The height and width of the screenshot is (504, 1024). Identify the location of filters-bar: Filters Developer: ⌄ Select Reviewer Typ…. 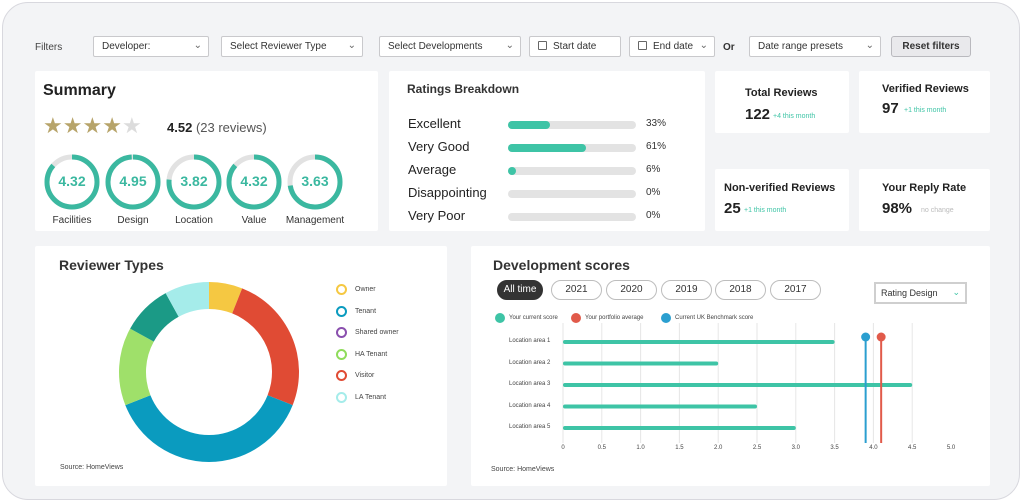
(511, 48).